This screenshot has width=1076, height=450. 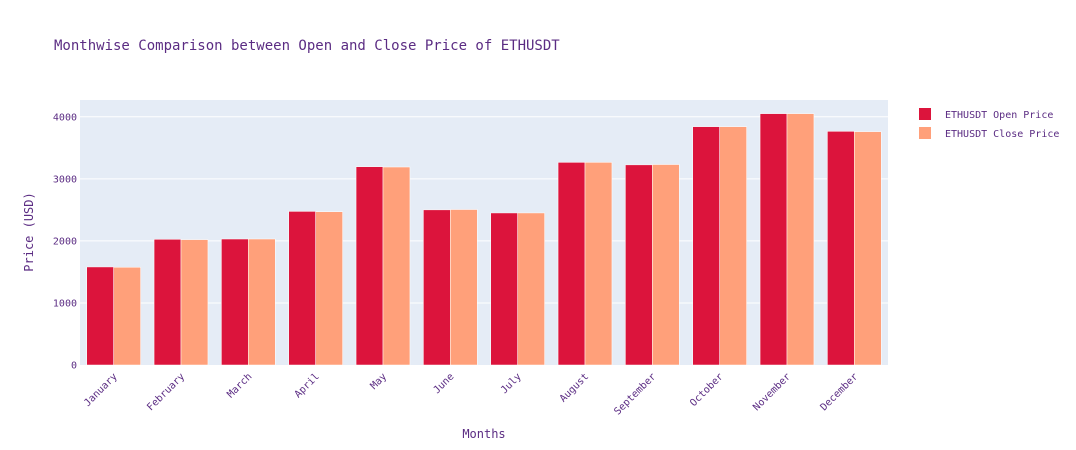 What do you see at coordinates (65, 303) in the screenshot?
I see `y-tick-label: 1000` at bounding box center [65, 303].